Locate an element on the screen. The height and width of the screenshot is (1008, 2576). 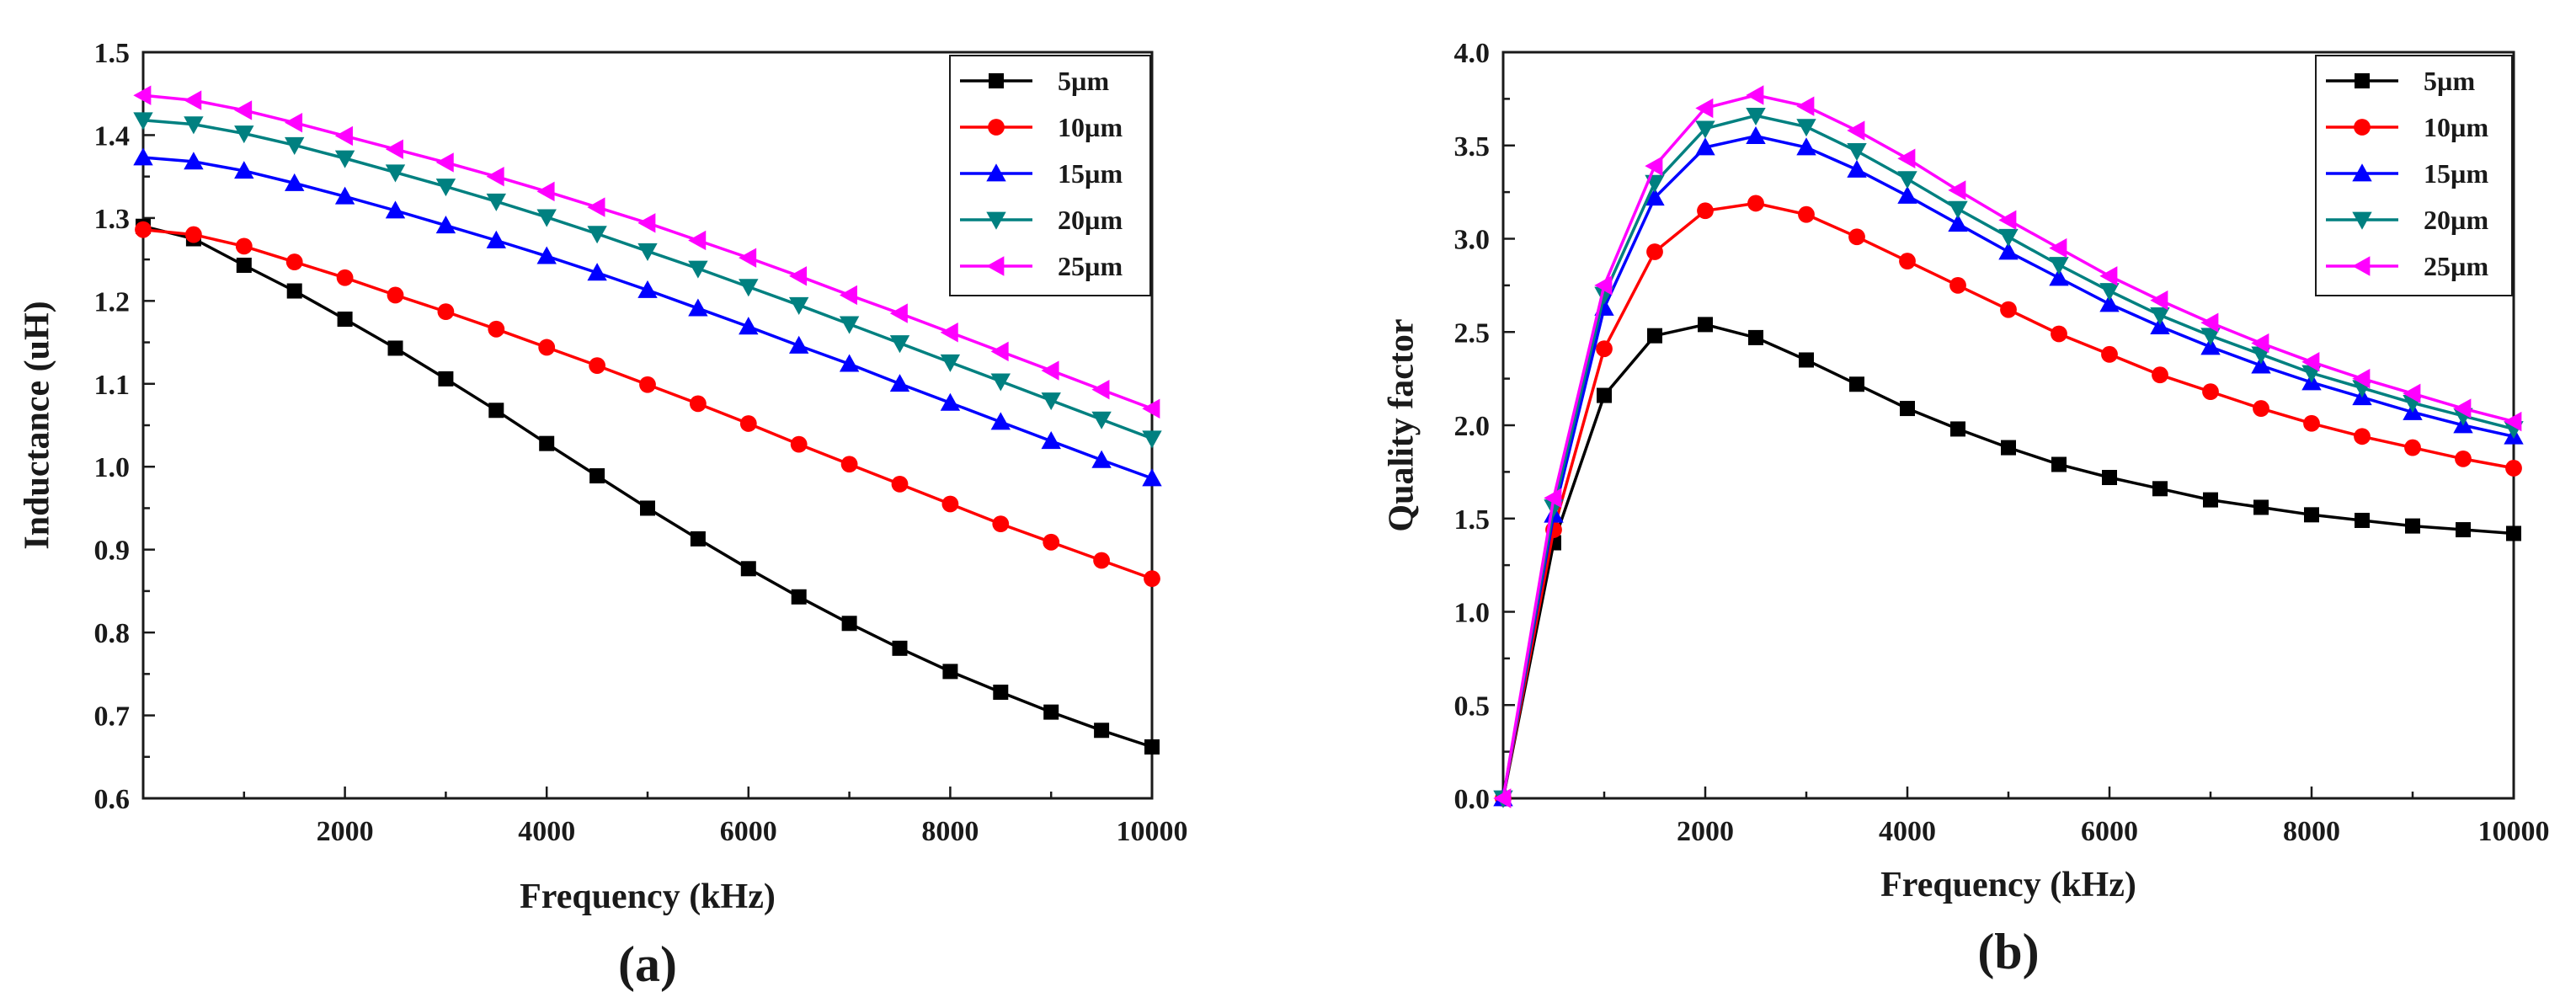
y-axis-title: Inductance (uH) is located at coordinates (38, 425).